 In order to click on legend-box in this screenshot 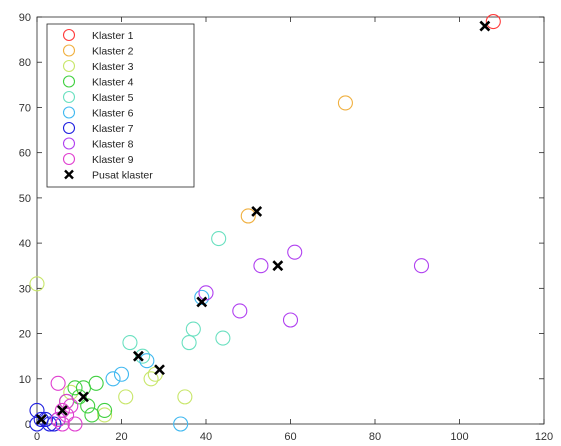, I will do `click(120, 105)`.